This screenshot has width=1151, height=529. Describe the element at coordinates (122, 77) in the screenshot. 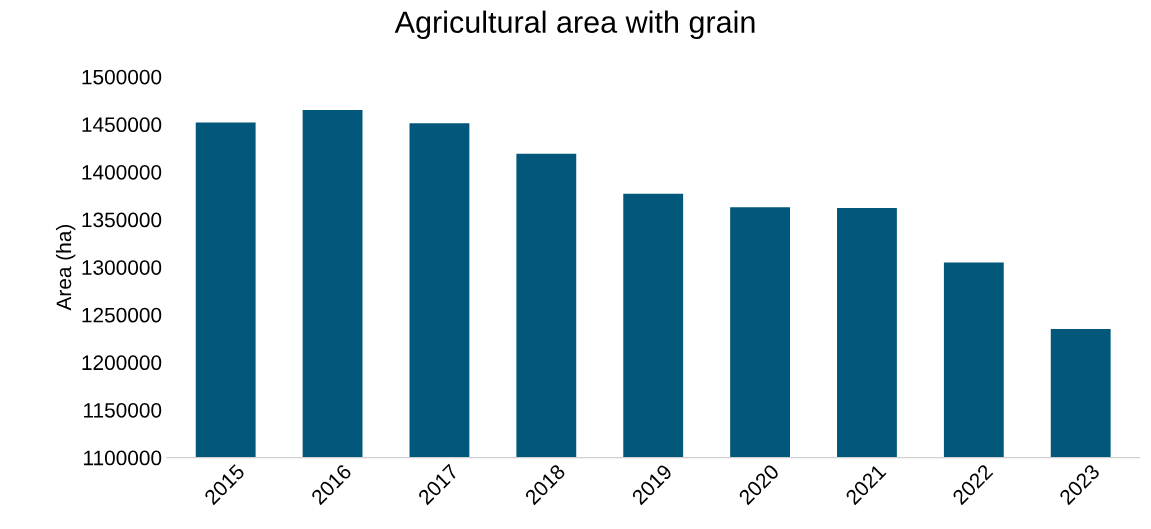

I see `y-tick-label: 1500000` at that location.